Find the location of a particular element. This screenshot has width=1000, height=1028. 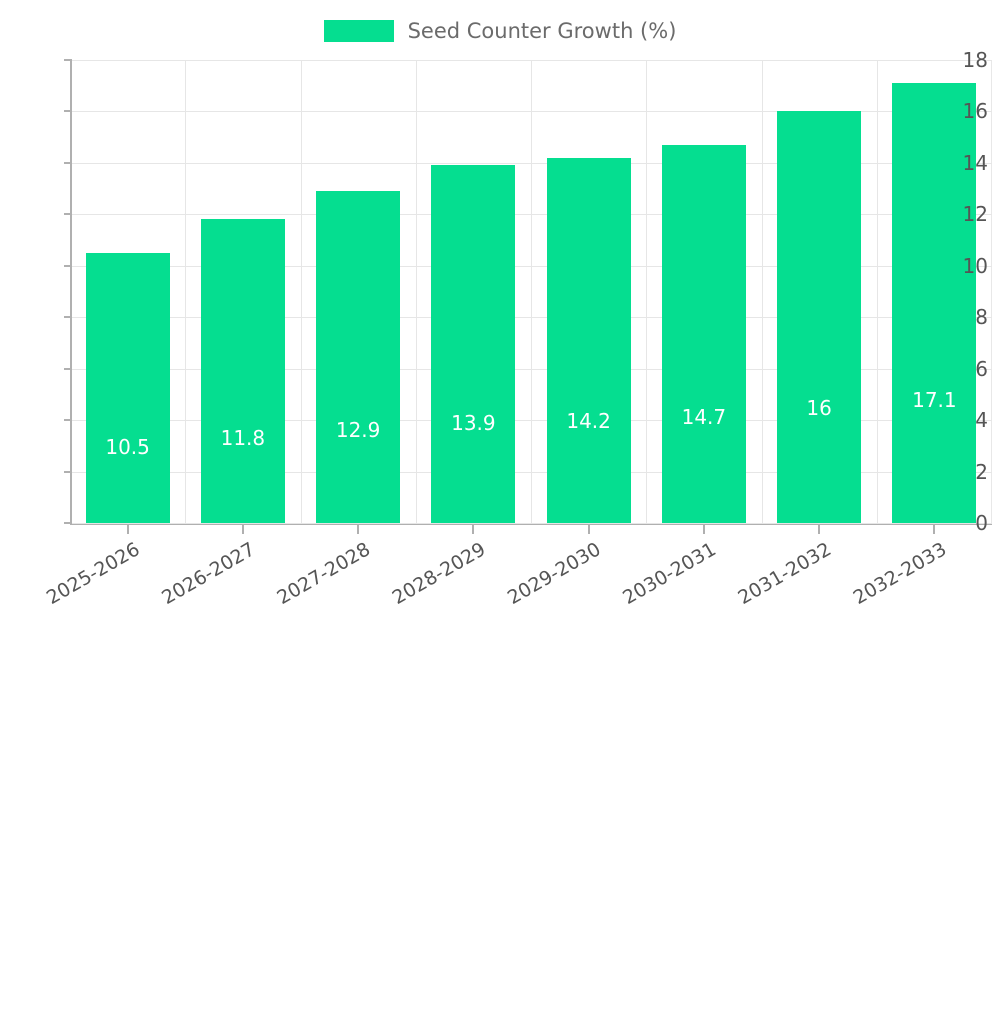

y-axis-line is located at coordinates (71, 292).